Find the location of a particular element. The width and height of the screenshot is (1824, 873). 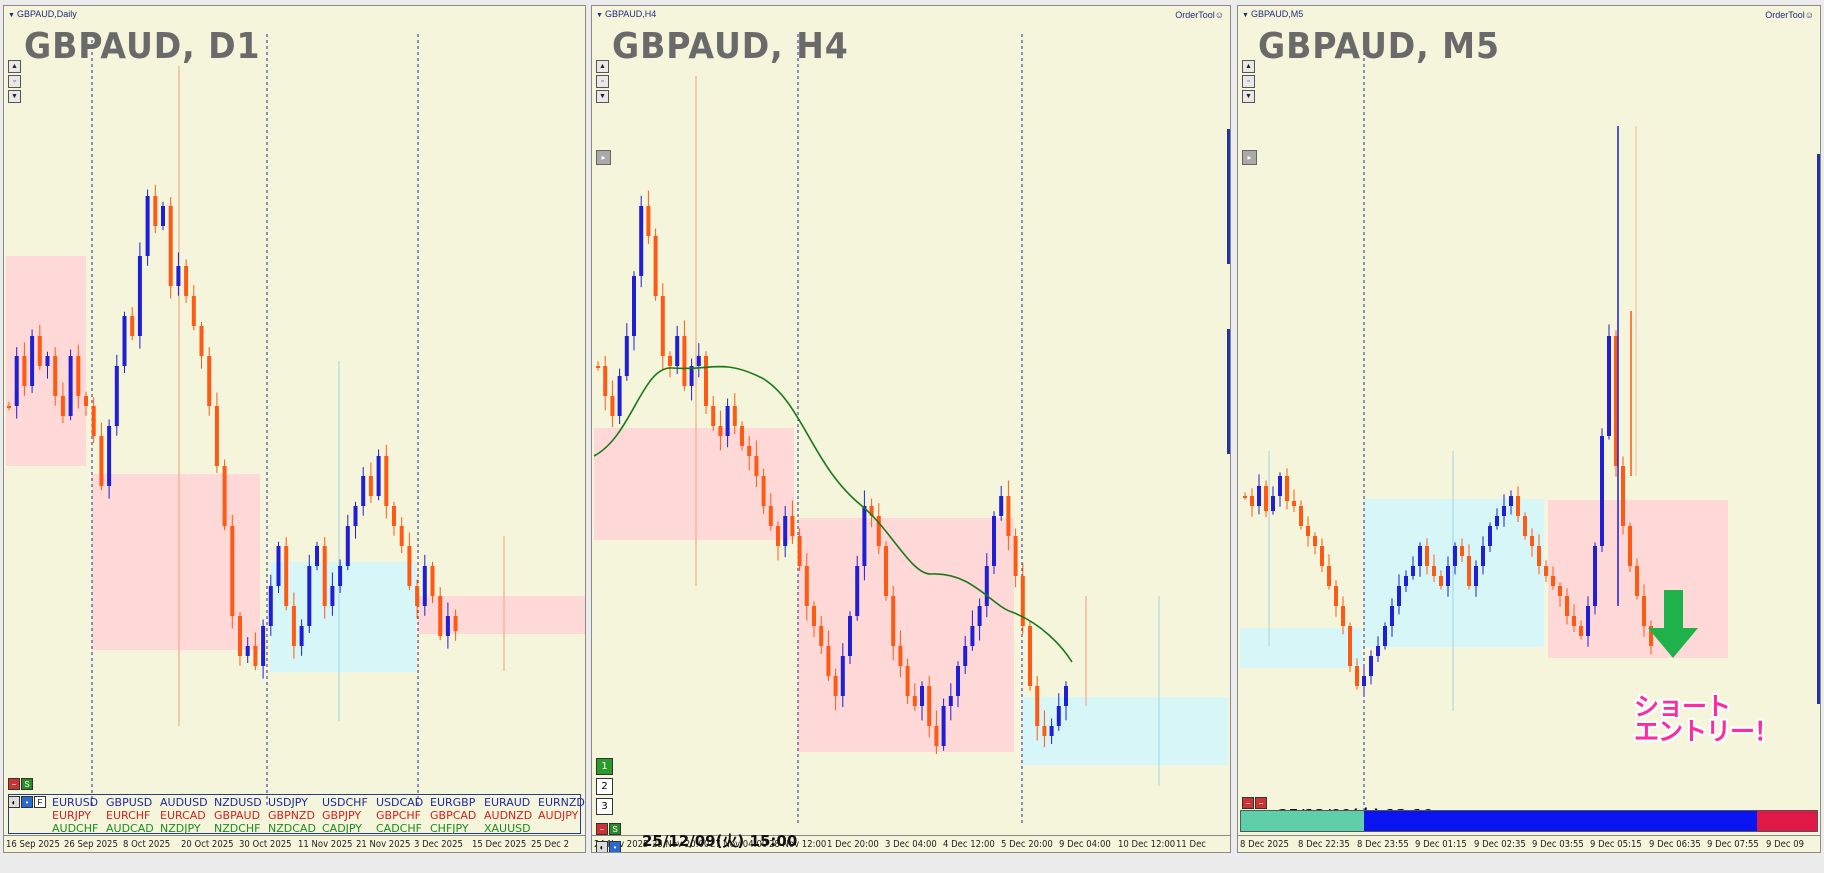

pair-button: AUDUSD is located at coordinates (184, 802).